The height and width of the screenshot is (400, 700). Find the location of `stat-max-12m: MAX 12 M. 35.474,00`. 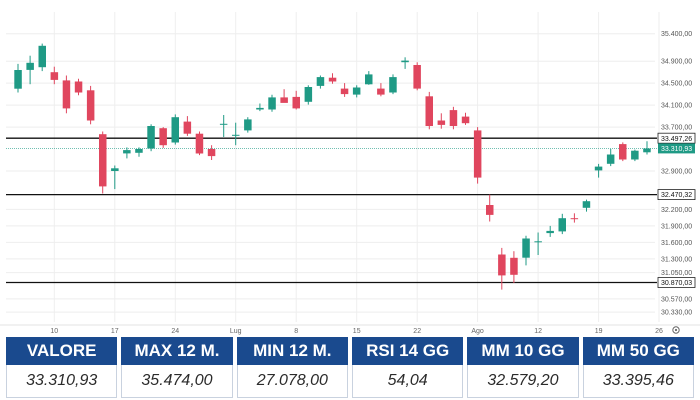

stat-max-12m: MAX 12 M. 35.474,00 is located at coordinates (177, 368).